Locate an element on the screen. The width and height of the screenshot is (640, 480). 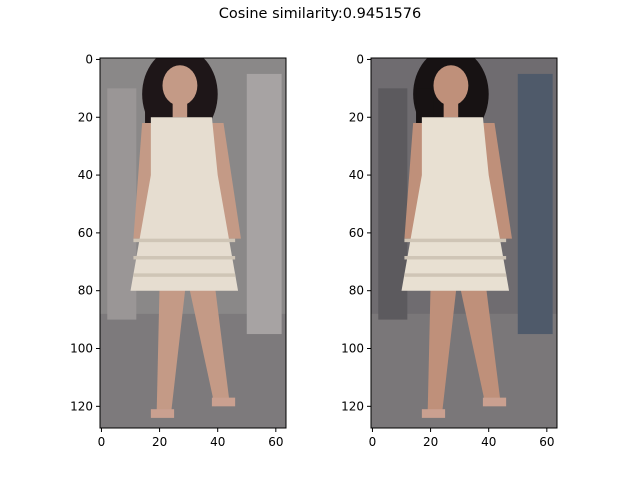
figure-title: Cosine similarity:0.9451576 is located at coordinates (320, 14).